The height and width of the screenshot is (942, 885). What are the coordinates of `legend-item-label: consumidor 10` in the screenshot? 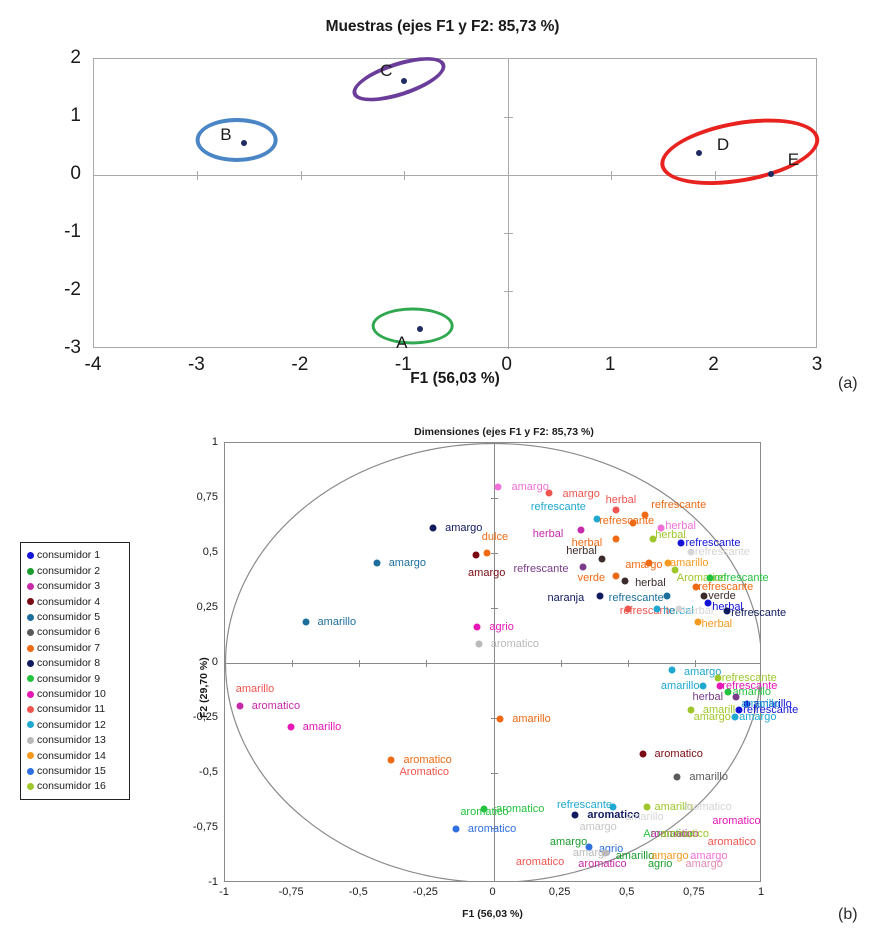 It's located at (71, 693).